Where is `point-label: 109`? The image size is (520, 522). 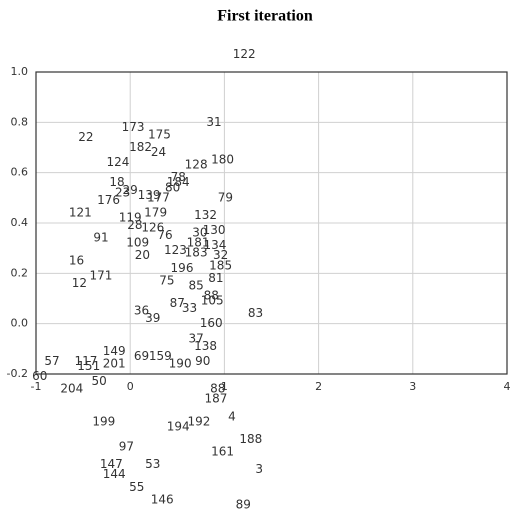
point-label: 109 is located at coordinates (137, 243).